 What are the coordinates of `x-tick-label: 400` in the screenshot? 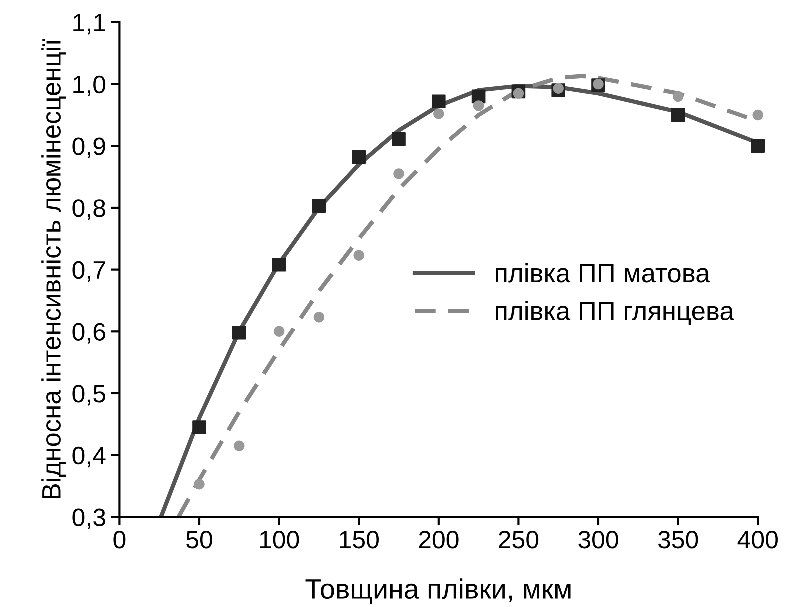 It's located at (758, 540).